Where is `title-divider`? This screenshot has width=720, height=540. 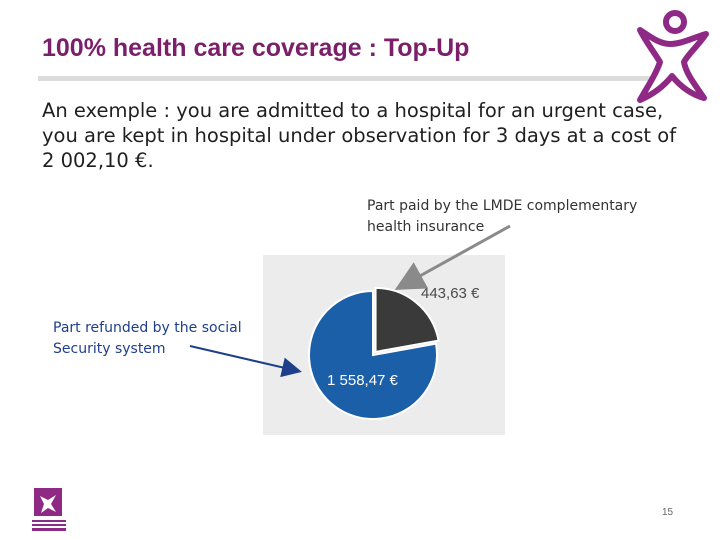 title-divider is located at coordinates (344, 78).